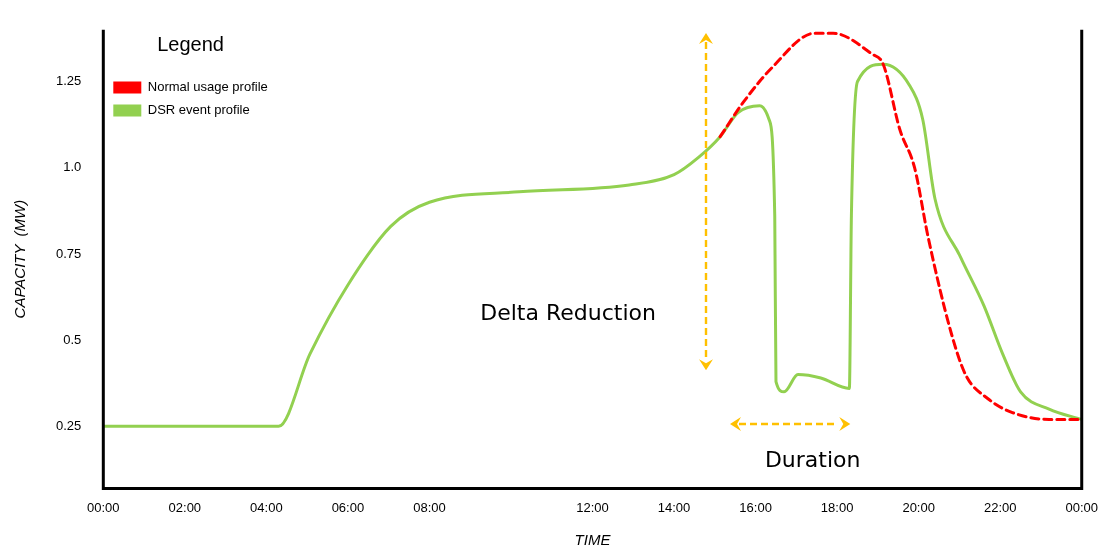 The image size is (1110, 558). What do you see at coordinates (593, 540) in the screenshot?
I see `x-axis-title: TIME` at bounding box center [593, 540].